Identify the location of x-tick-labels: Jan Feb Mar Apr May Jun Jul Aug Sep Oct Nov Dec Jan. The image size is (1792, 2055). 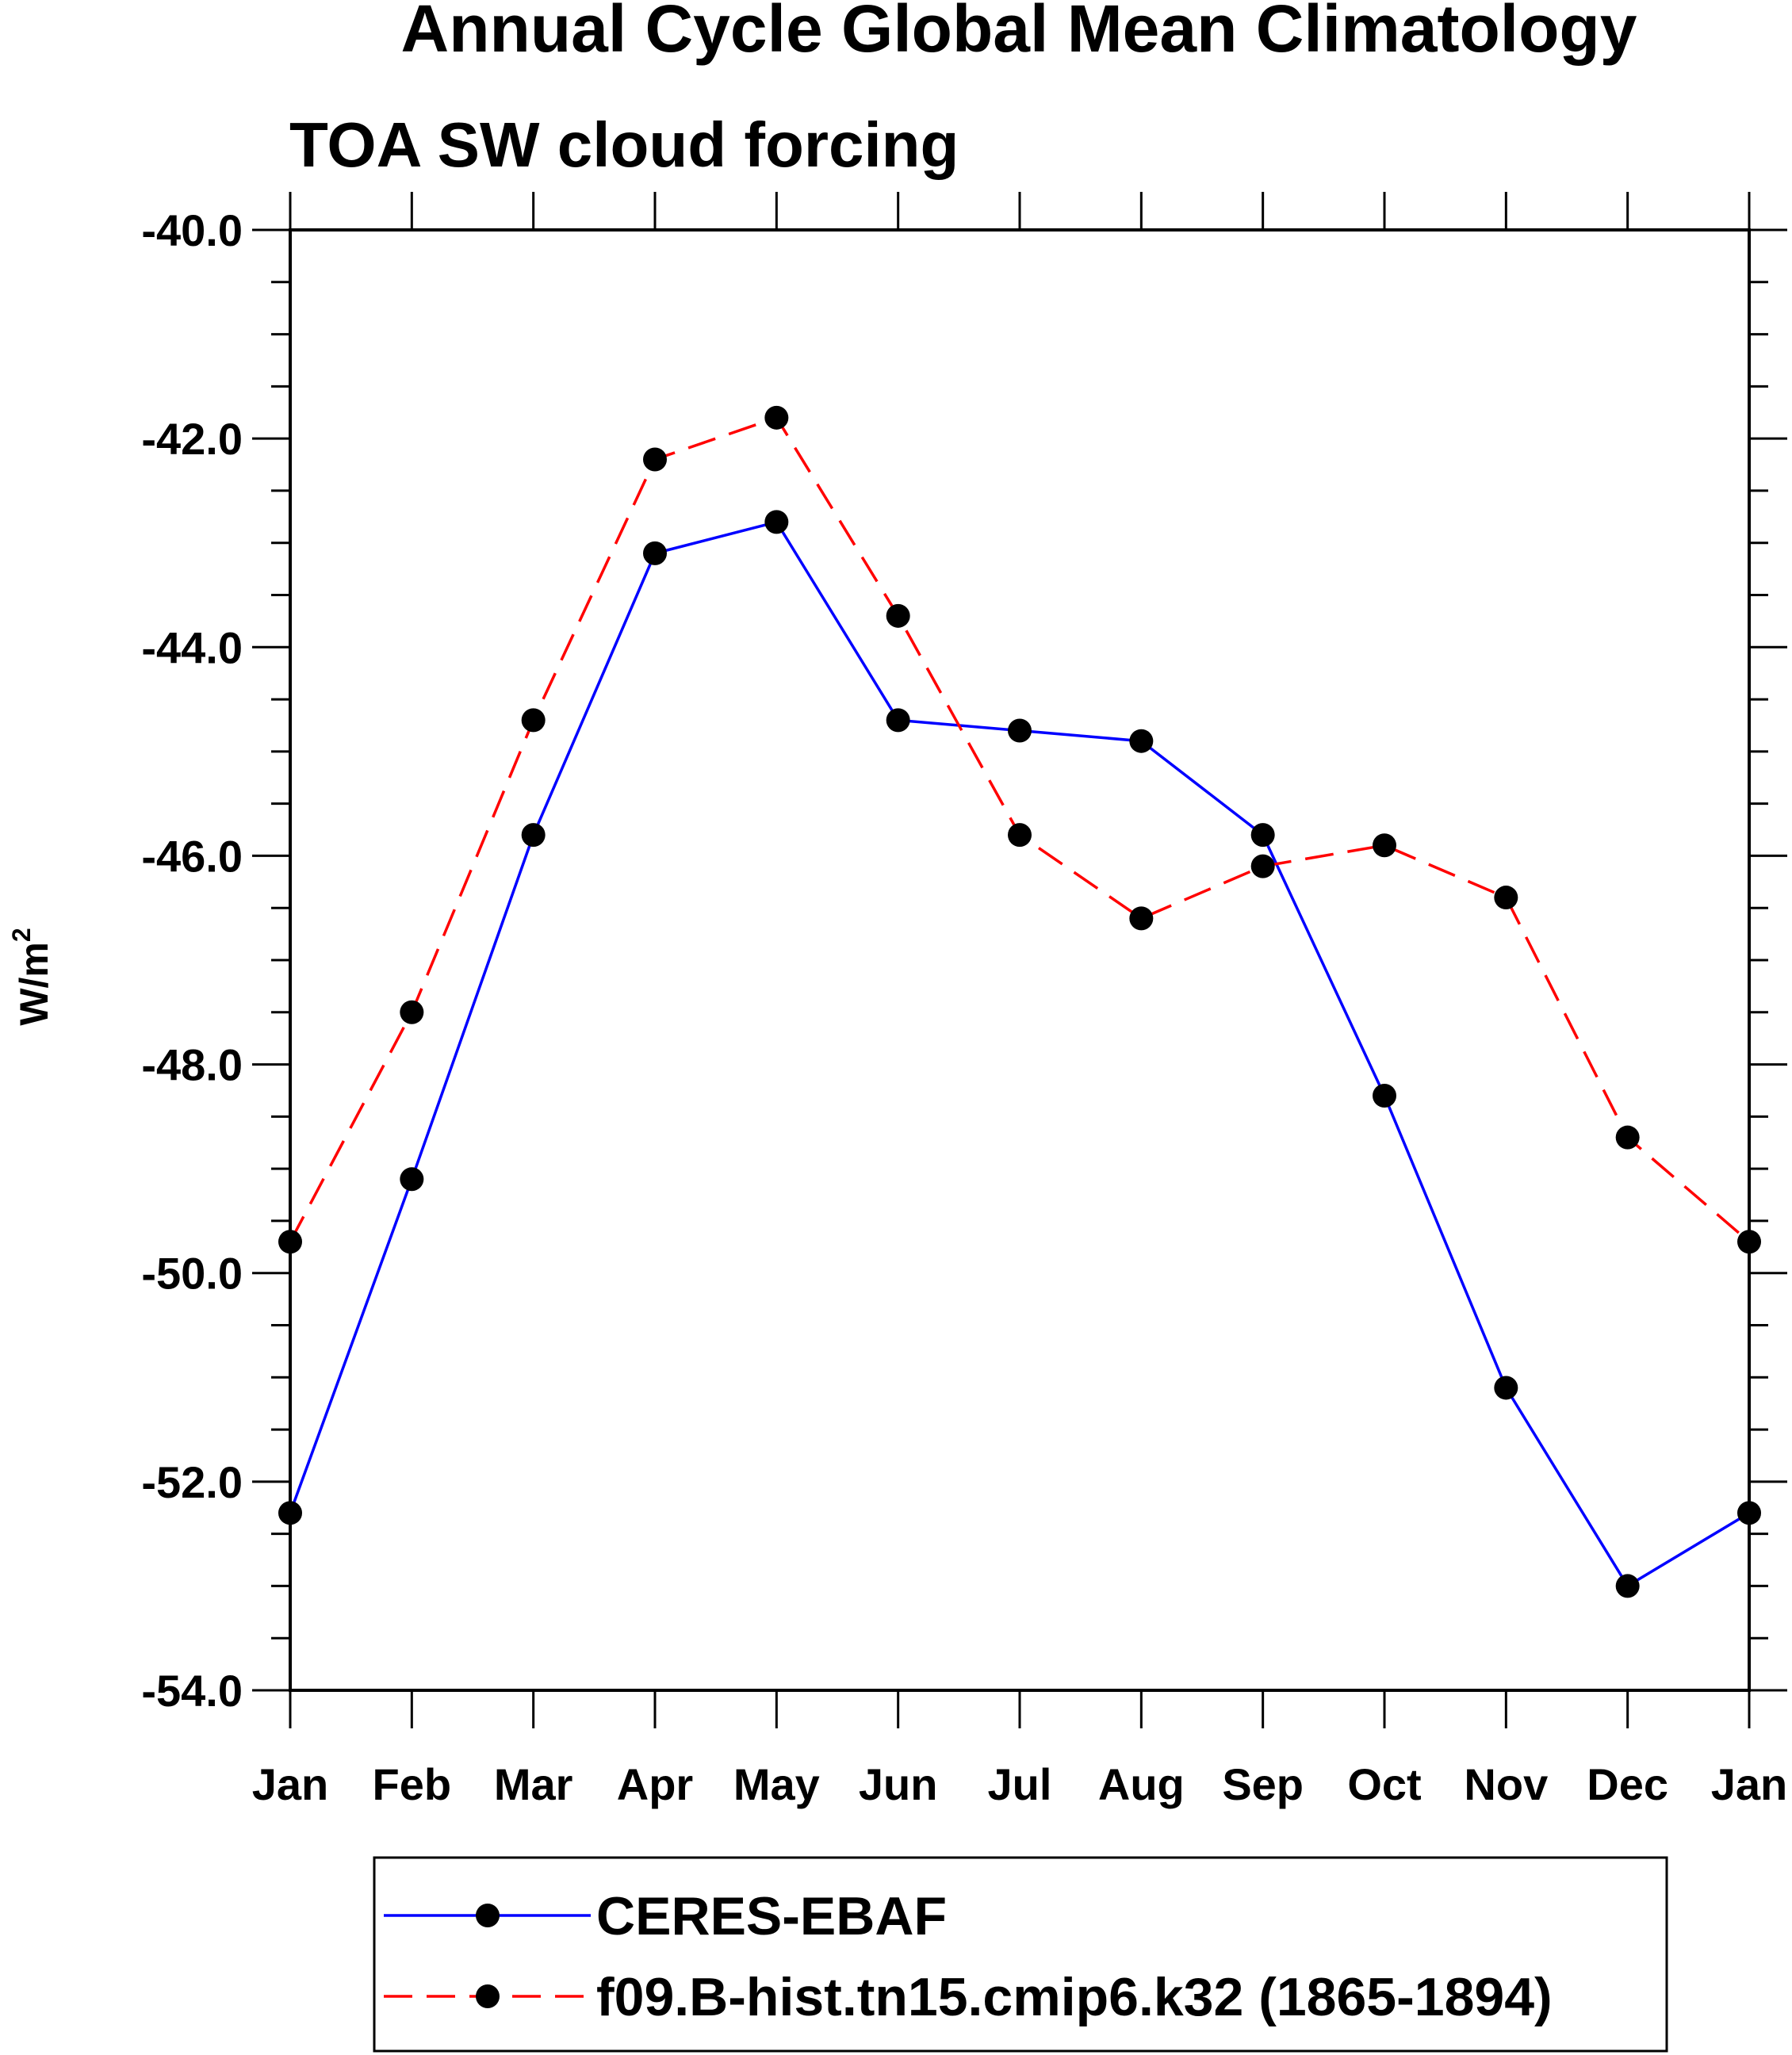
(1020, 1784).